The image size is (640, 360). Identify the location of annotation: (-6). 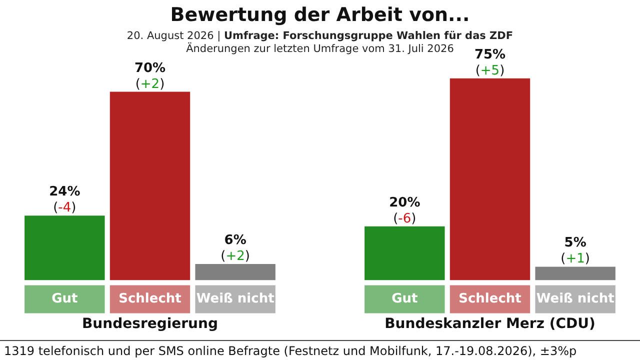
(404, 218).